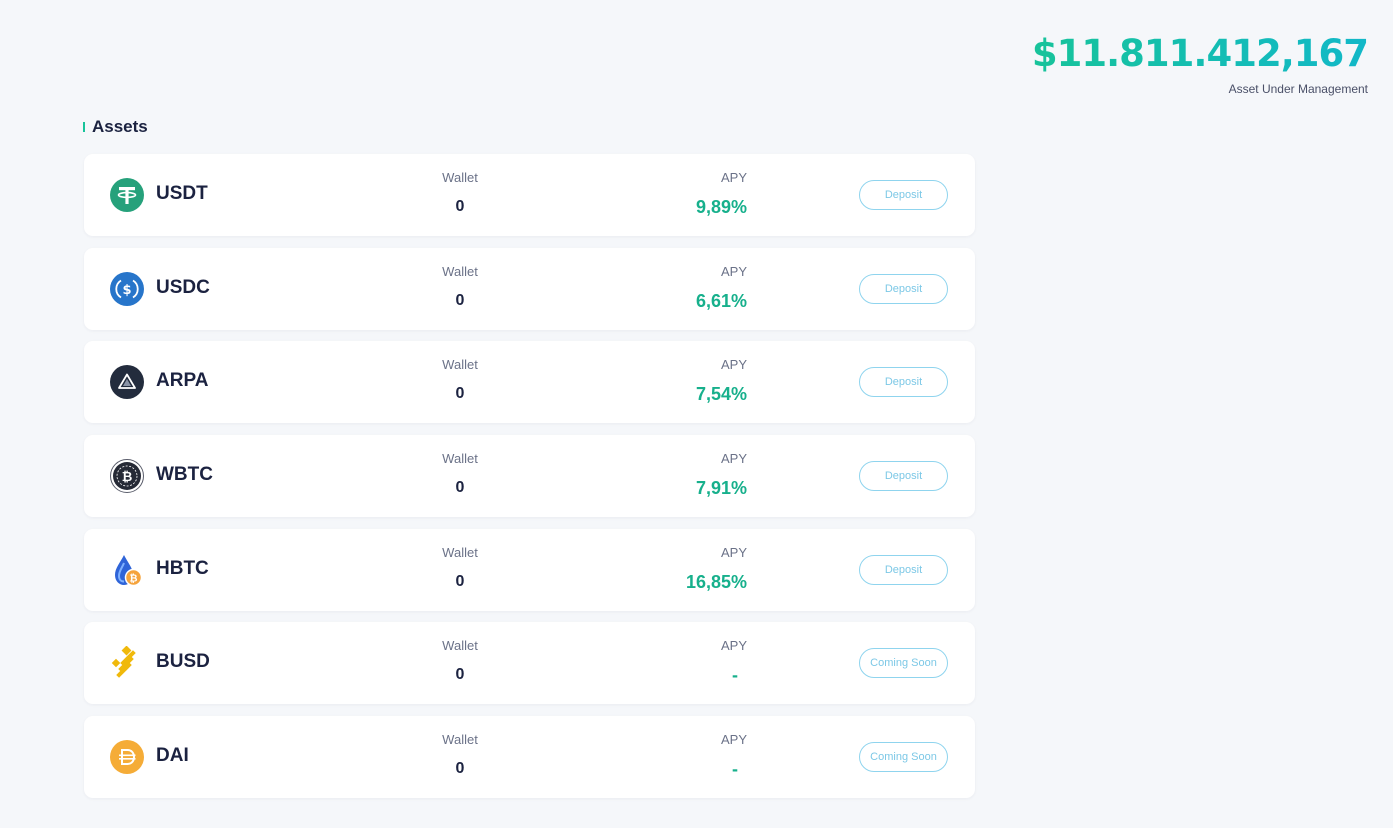 This screenshot has width=1393, height=828. What do you see at coordinates (120, 126) in the screenshot?
I see `section-title: Assets` at bounding box center [120, 126].